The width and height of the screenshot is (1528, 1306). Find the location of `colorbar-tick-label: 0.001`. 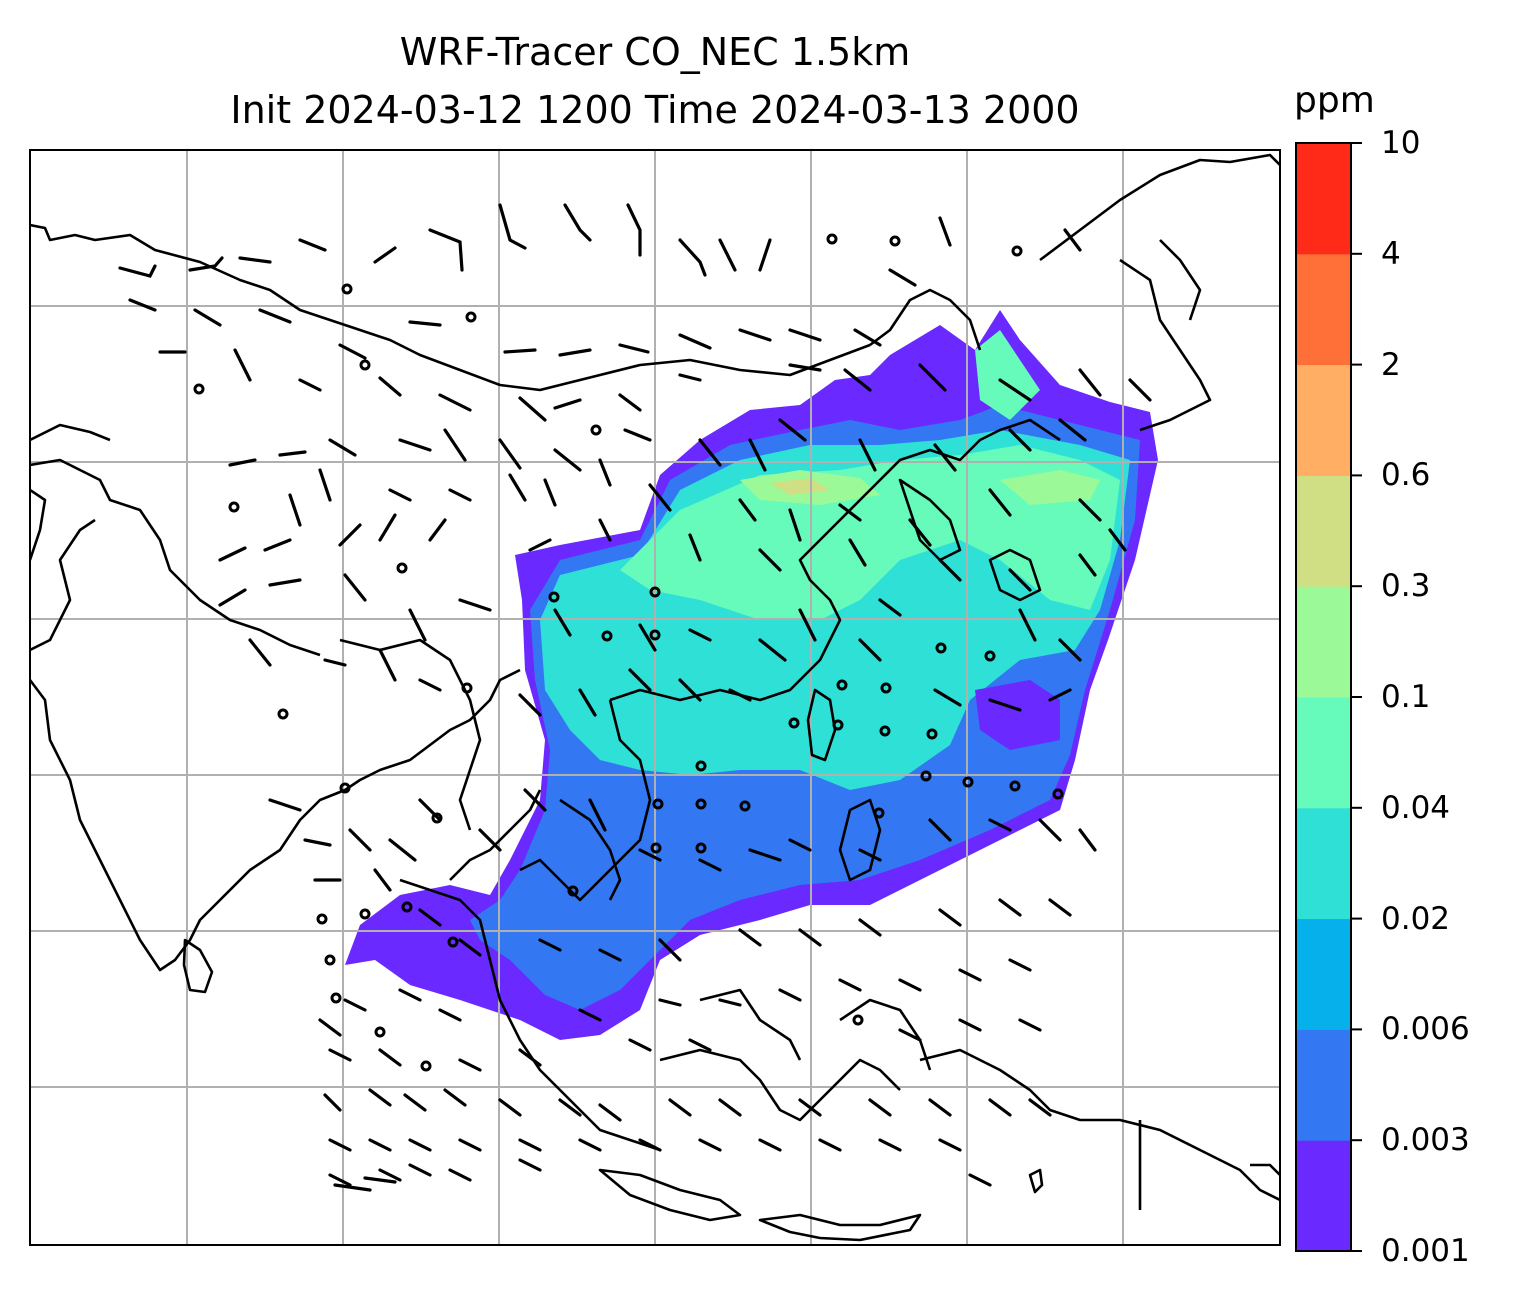

colorbar-tick-label: 0.001 is located at coordinates (1425, 1251).